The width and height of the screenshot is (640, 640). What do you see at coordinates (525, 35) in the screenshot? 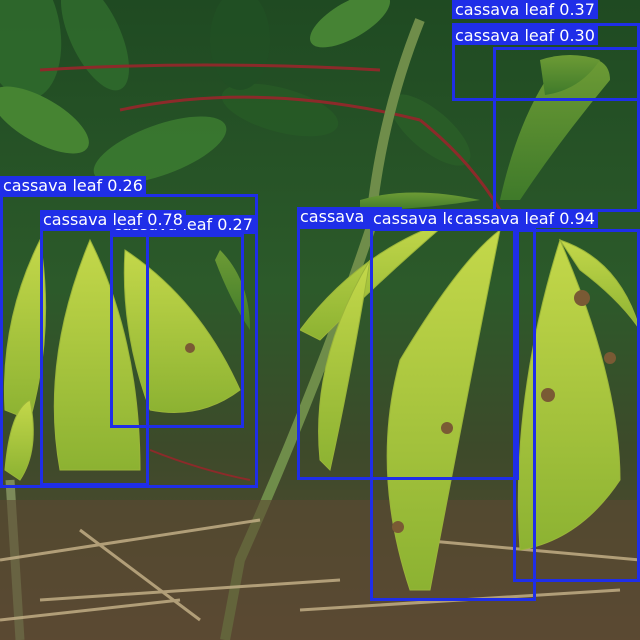
I see `detection-label: cassava leaf 0.30` at bounding box center [525, 35].